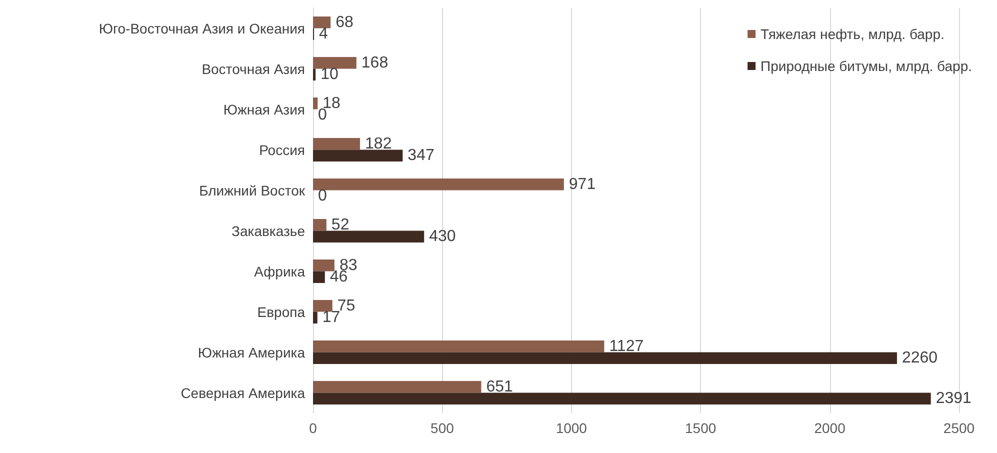 The width and height of the screenshot is (997, 453). Describe the element at coordinates (331, 317) in the screenshot. I see `data-label: 17` at that location.